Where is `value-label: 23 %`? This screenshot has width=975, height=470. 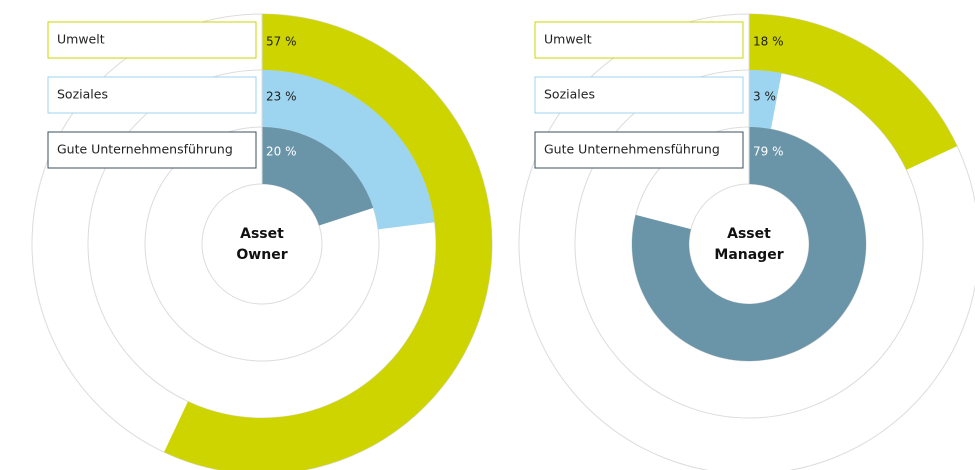 value-label: 23 % is located at coordinates (281, 97).